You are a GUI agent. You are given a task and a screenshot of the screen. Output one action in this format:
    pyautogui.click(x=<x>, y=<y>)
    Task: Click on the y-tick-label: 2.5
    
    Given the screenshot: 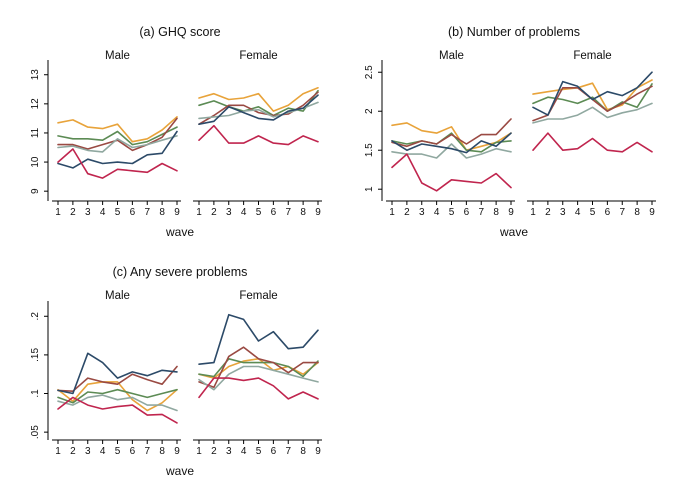 What is the action you would take?
    pyautogui.click(x=369, y=72)
    